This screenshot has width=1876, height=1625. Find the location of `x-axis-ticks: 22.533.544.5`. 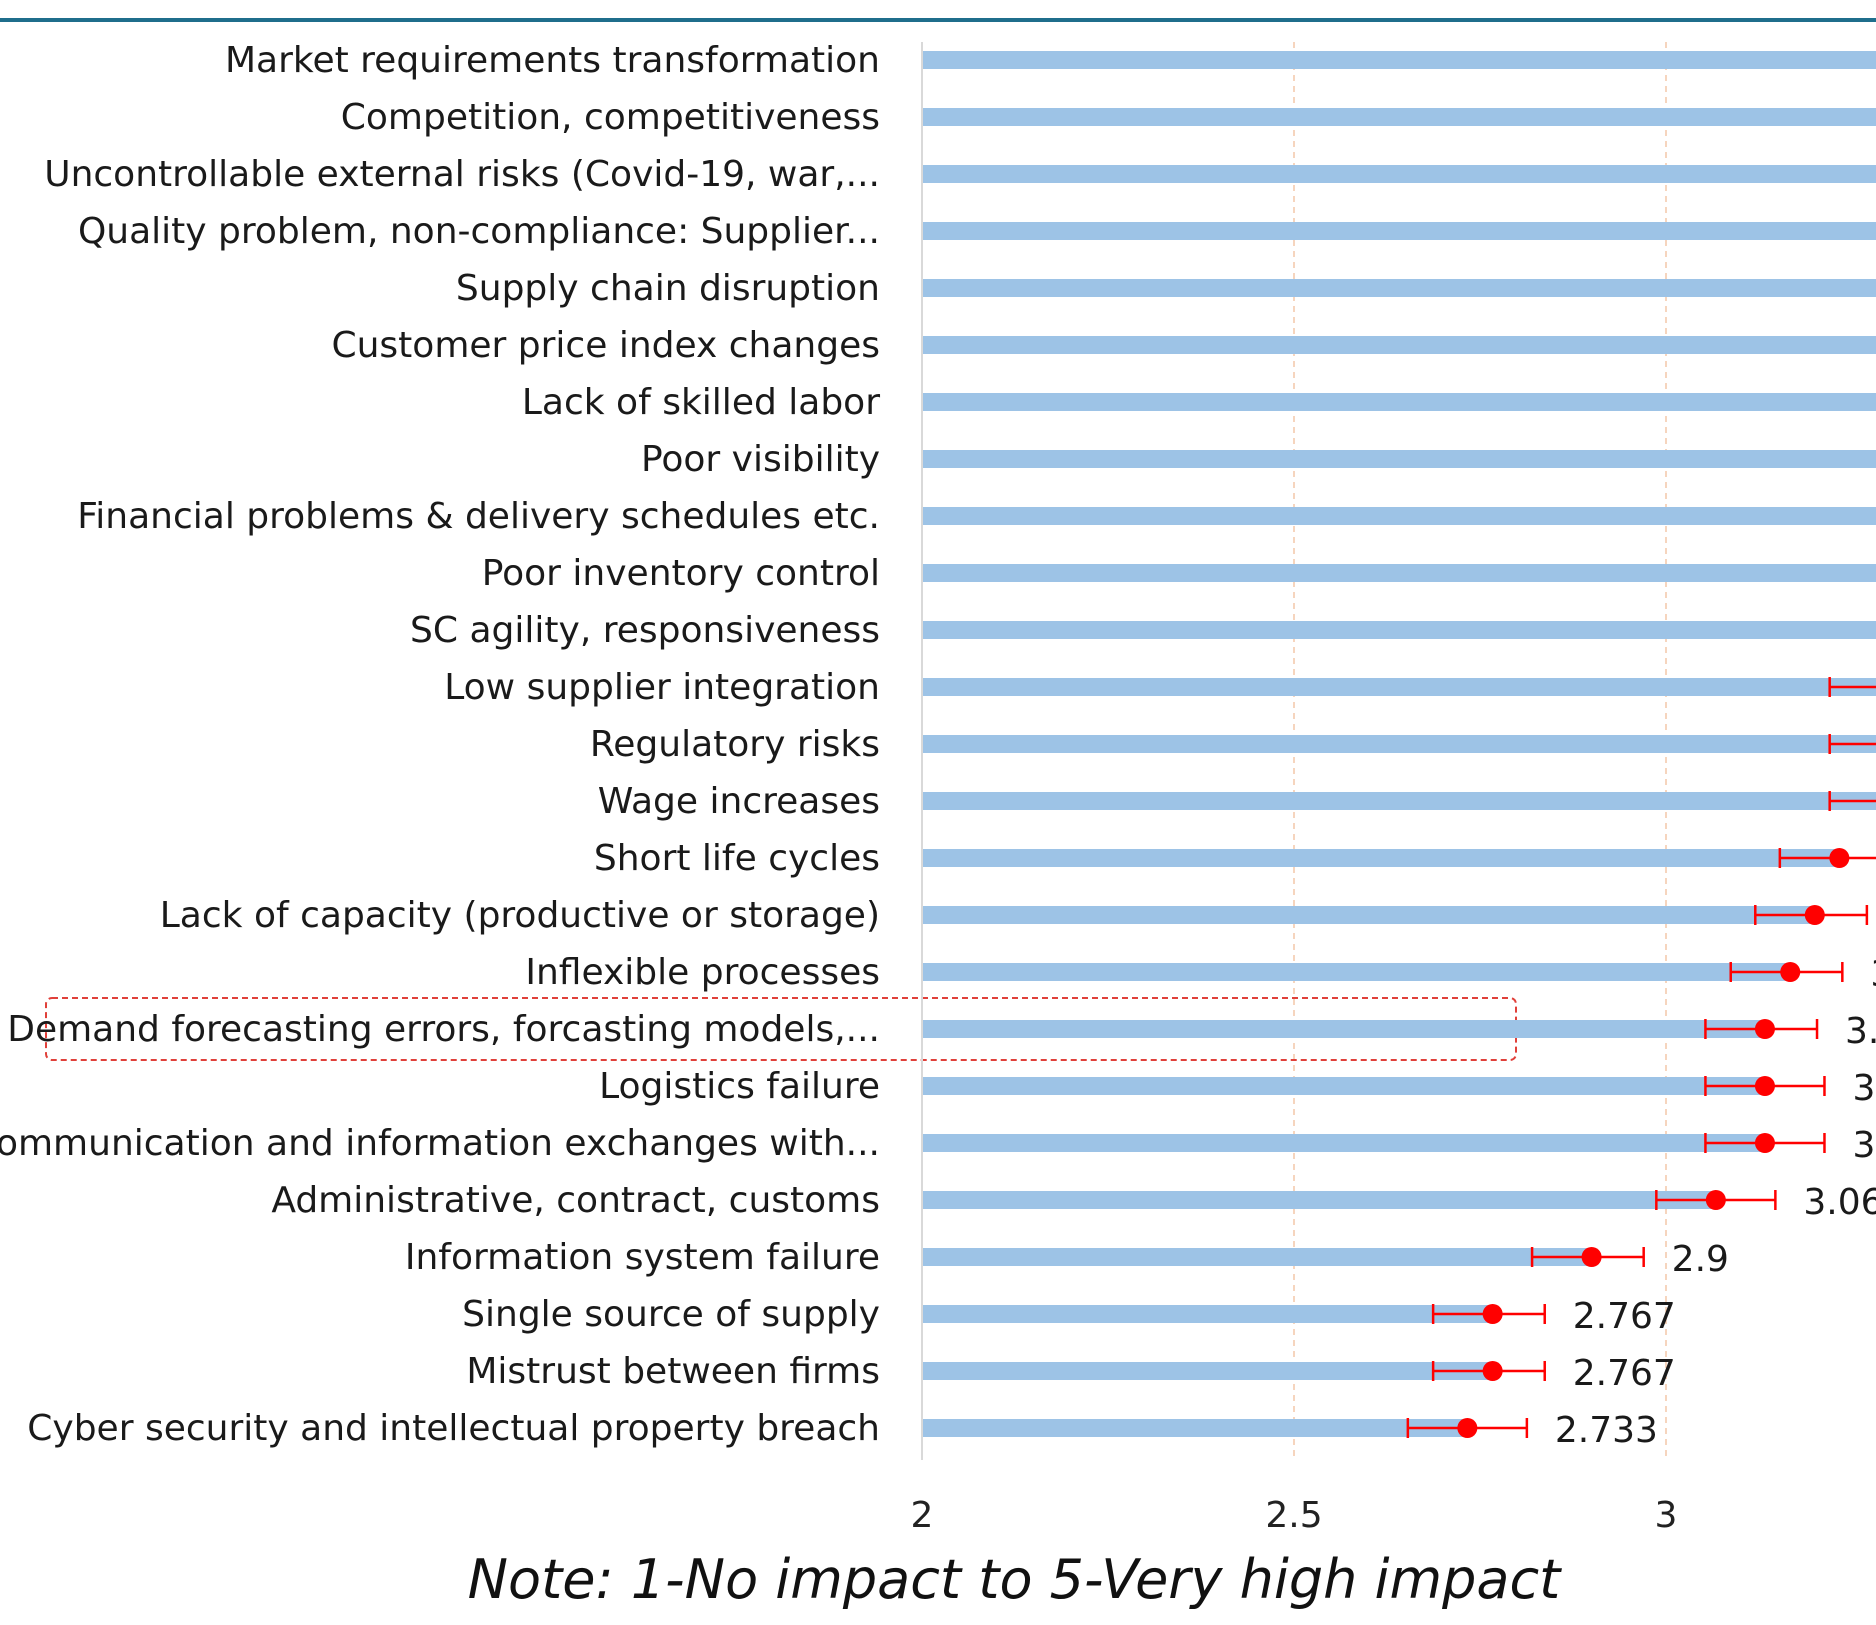

x-axis-ticks: 22.533.544.5 is located at coordinates (1294, 1515).